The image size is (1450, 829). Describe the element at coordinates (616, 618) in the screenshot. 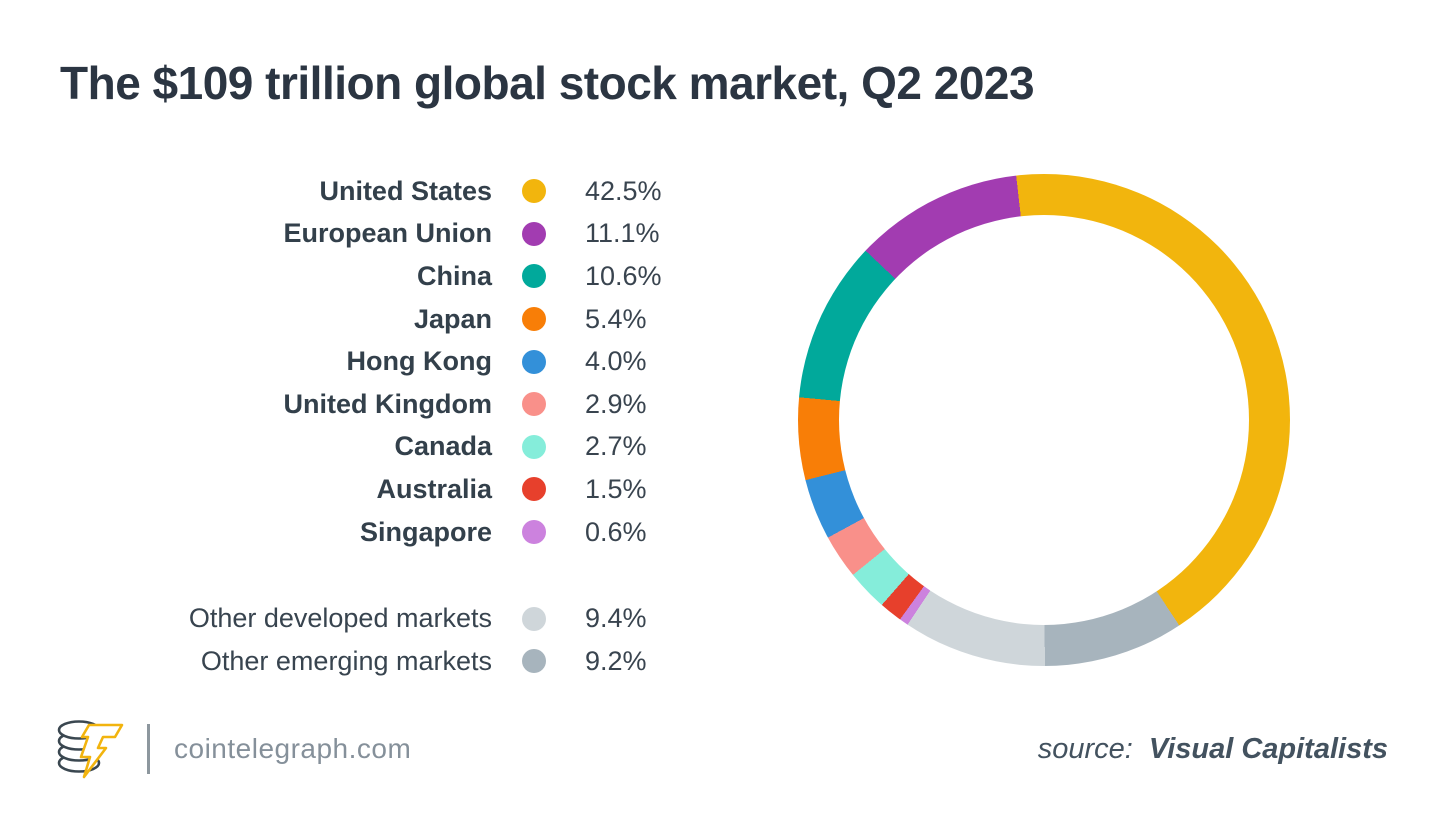

I see `legend-value: 9.4%` at that location.